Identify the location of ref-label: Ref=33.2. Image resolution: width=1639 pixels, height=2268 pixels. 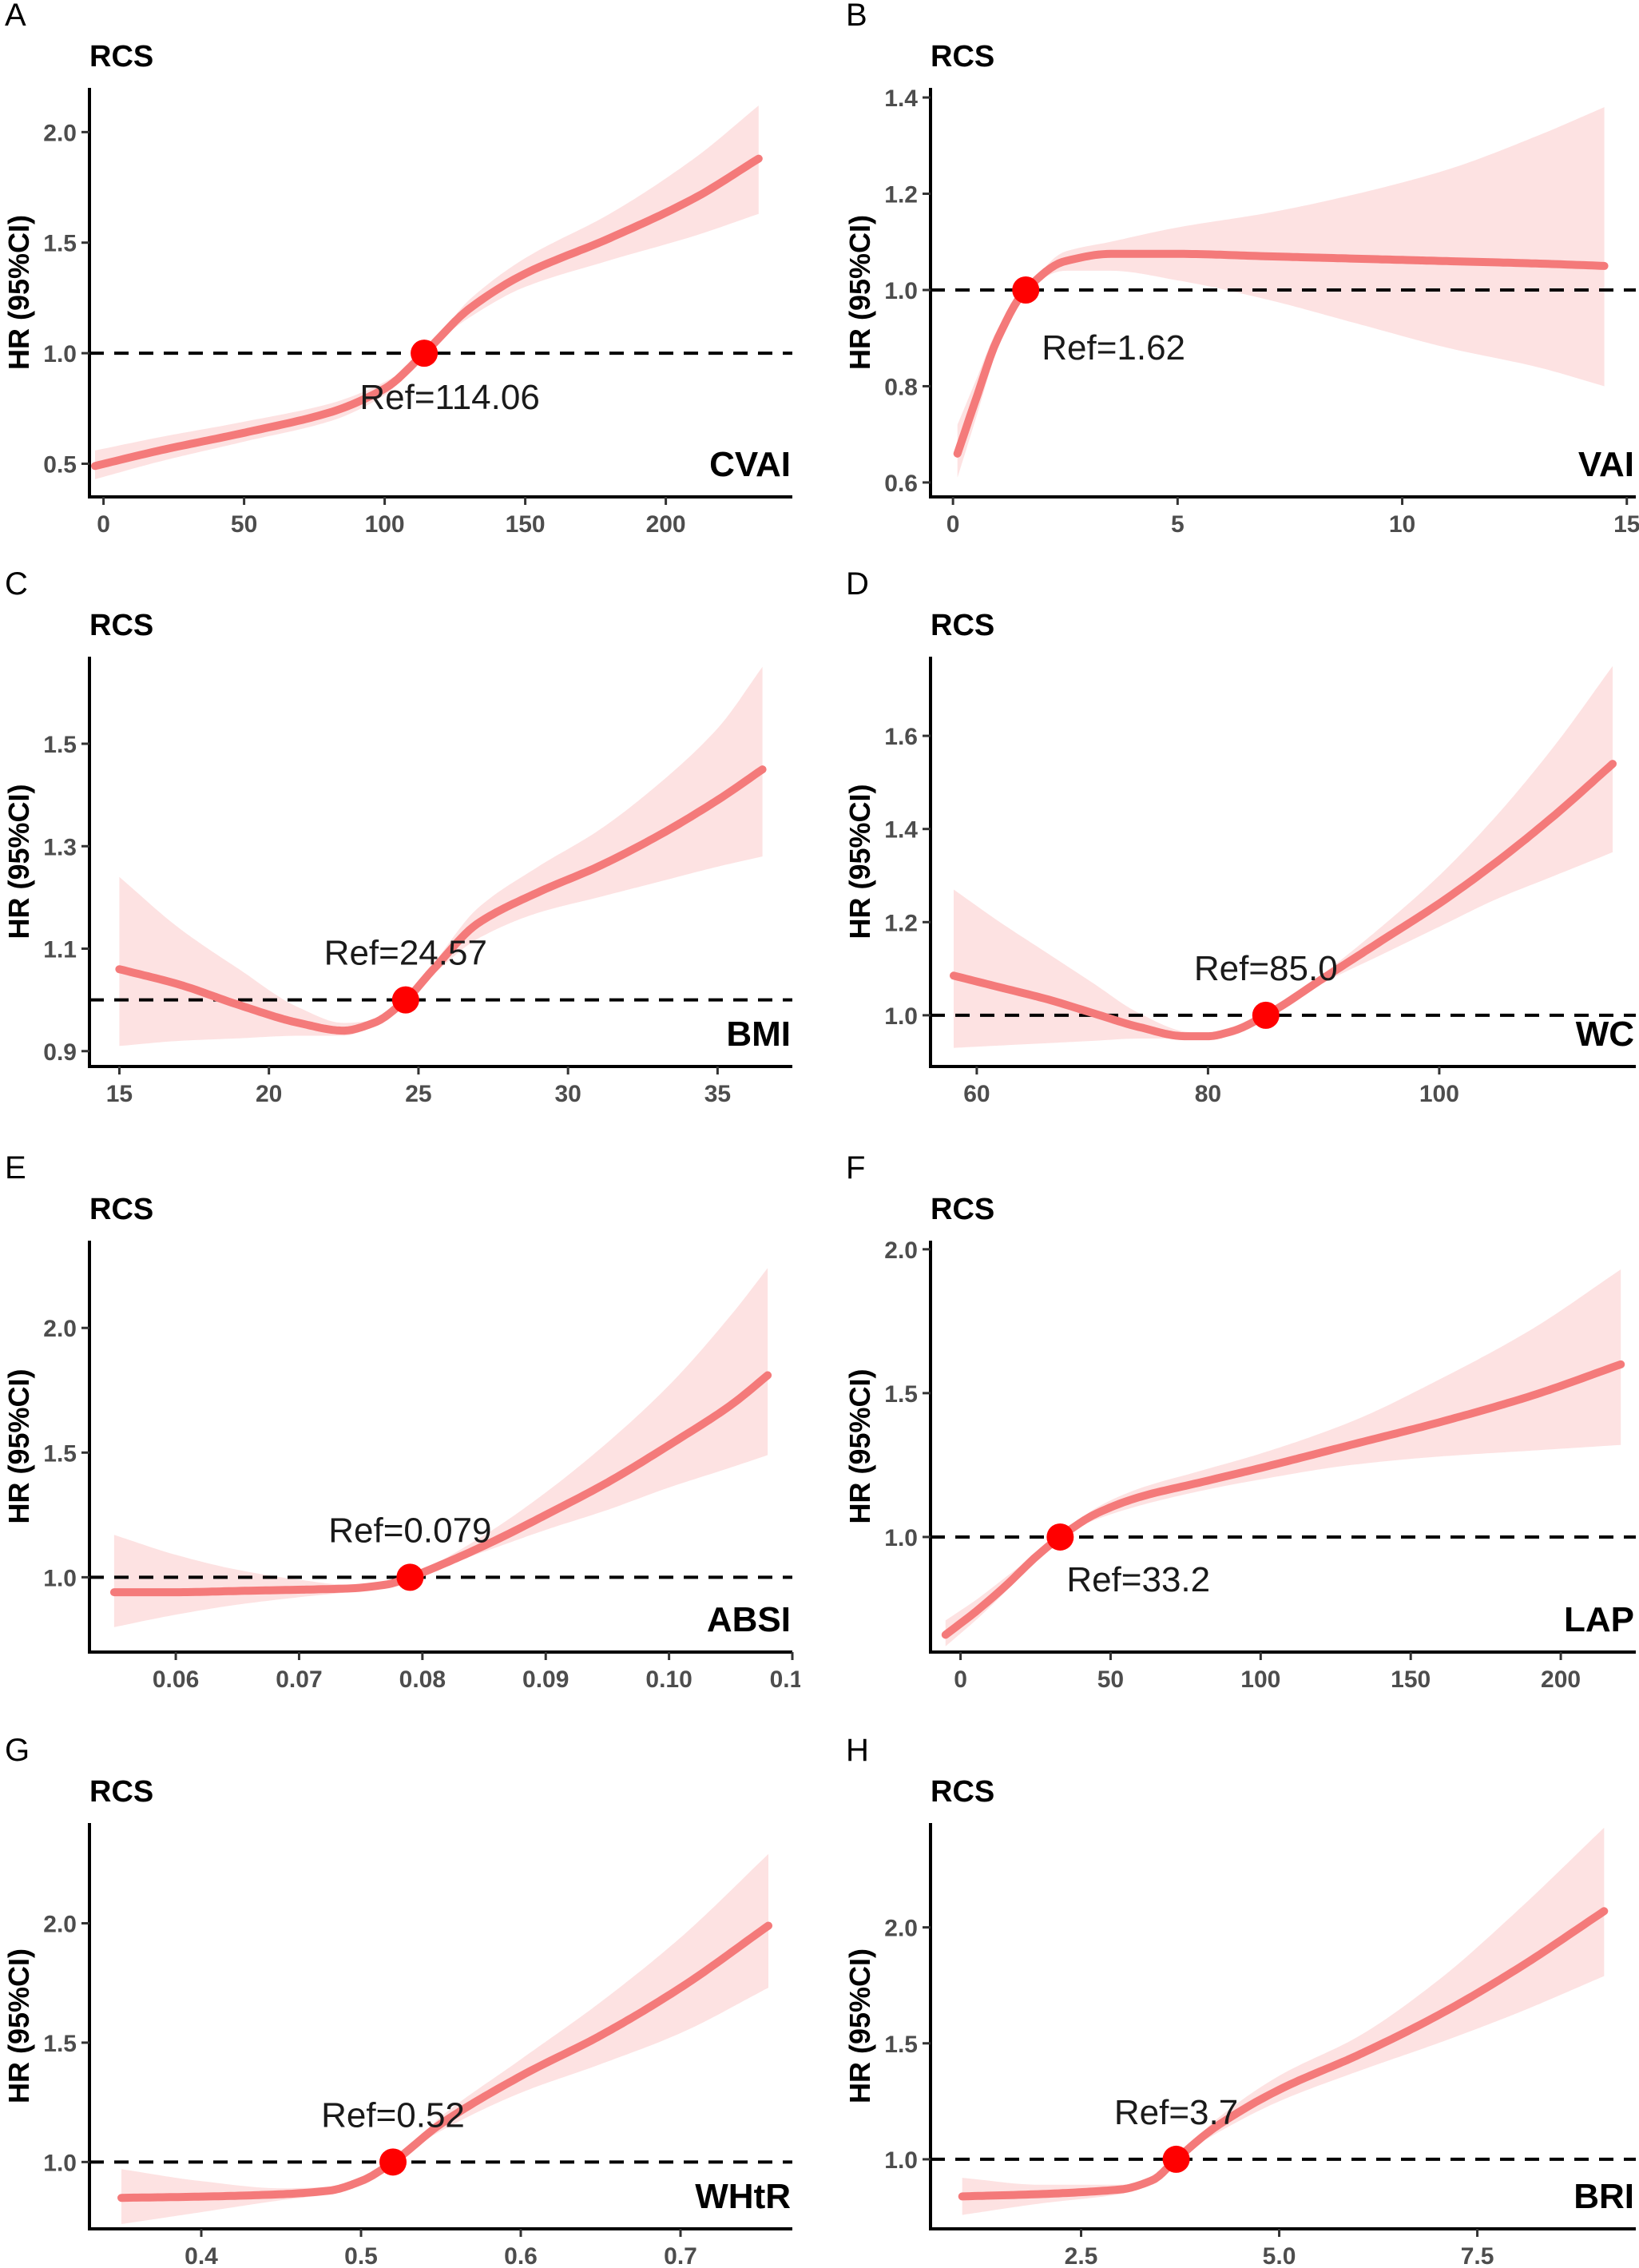
(1138, 1579).